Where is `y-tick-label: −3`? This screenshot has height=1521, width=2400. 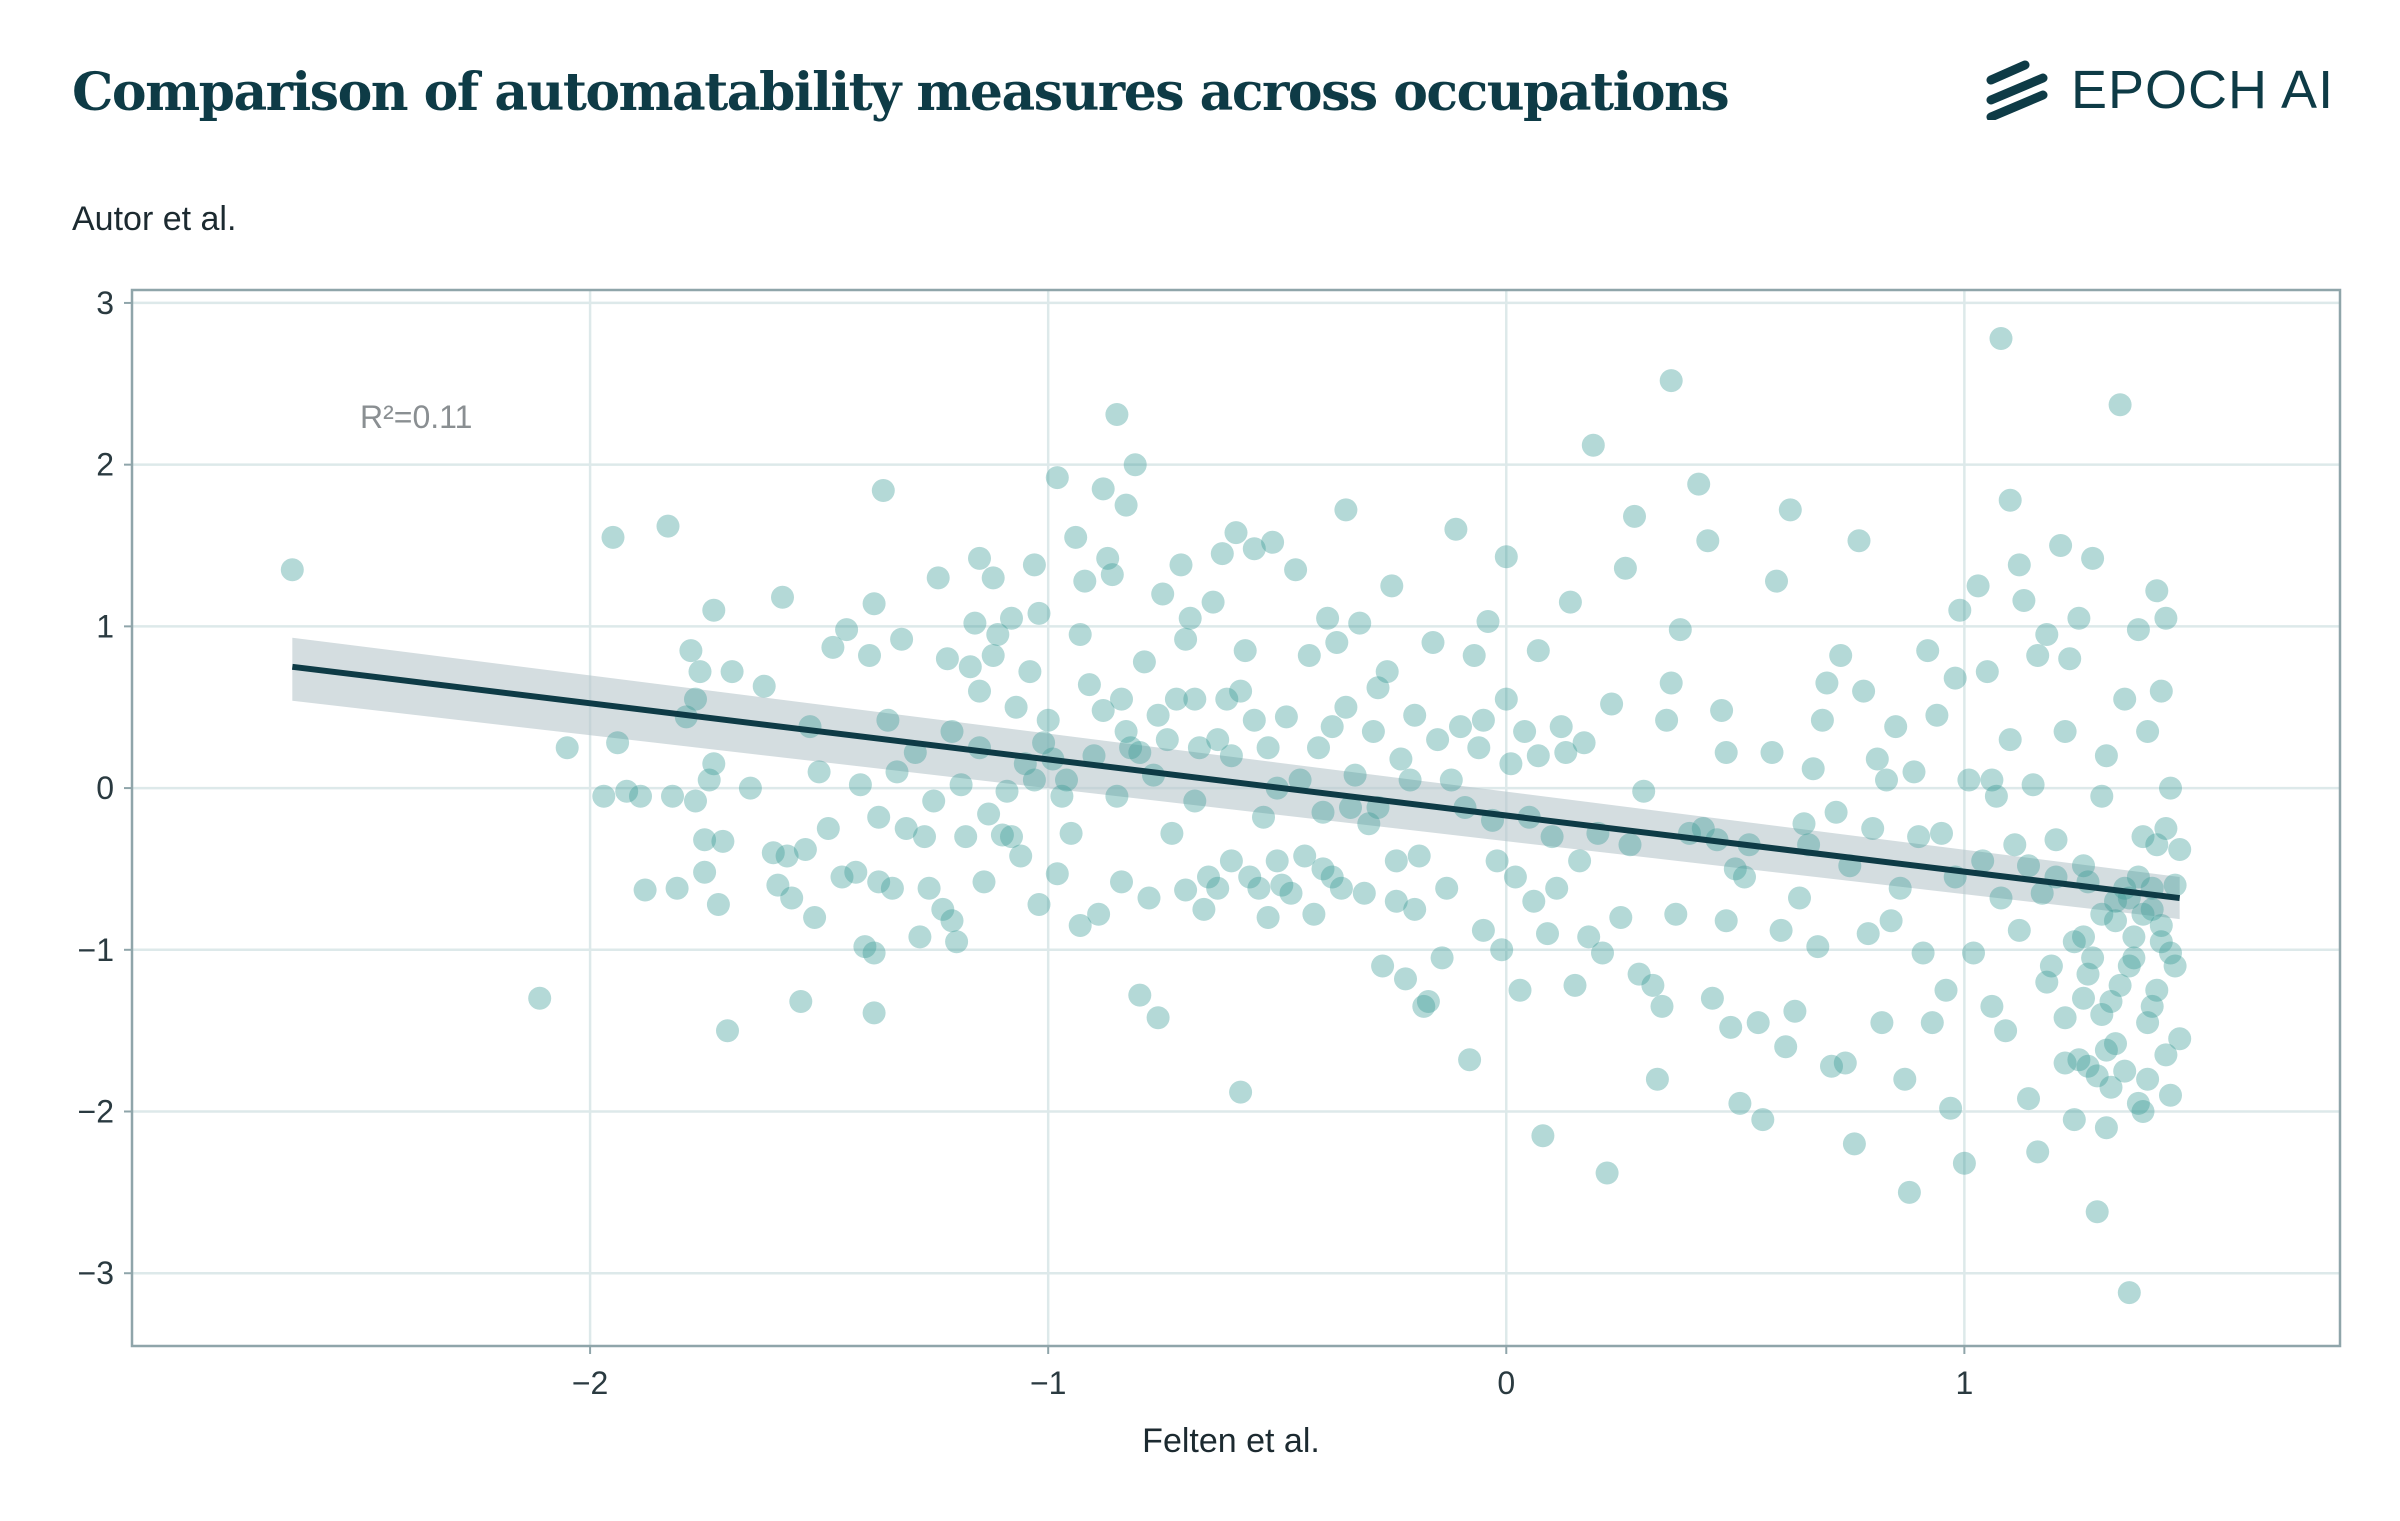
y-tick-label: −3 is located at coordinates (96, 1273).